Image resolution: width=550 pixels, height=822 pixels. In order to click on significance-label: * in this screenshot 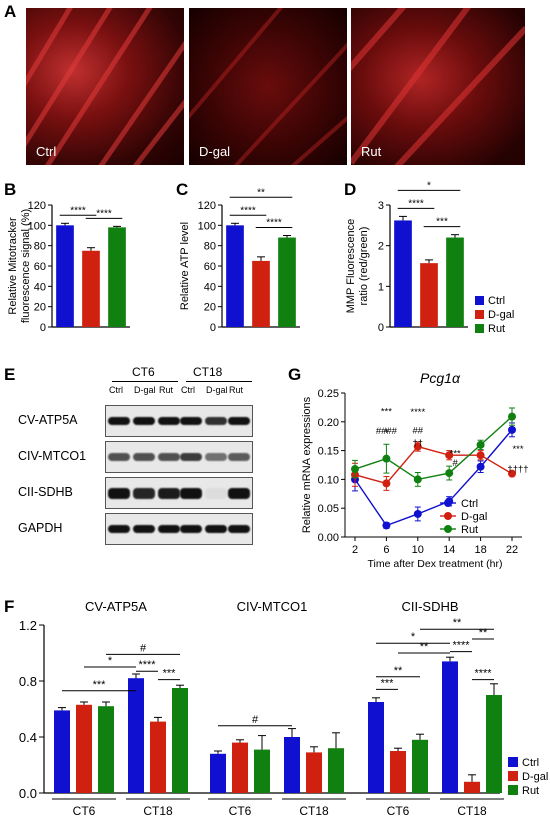, I will do `click(429, 185)`.